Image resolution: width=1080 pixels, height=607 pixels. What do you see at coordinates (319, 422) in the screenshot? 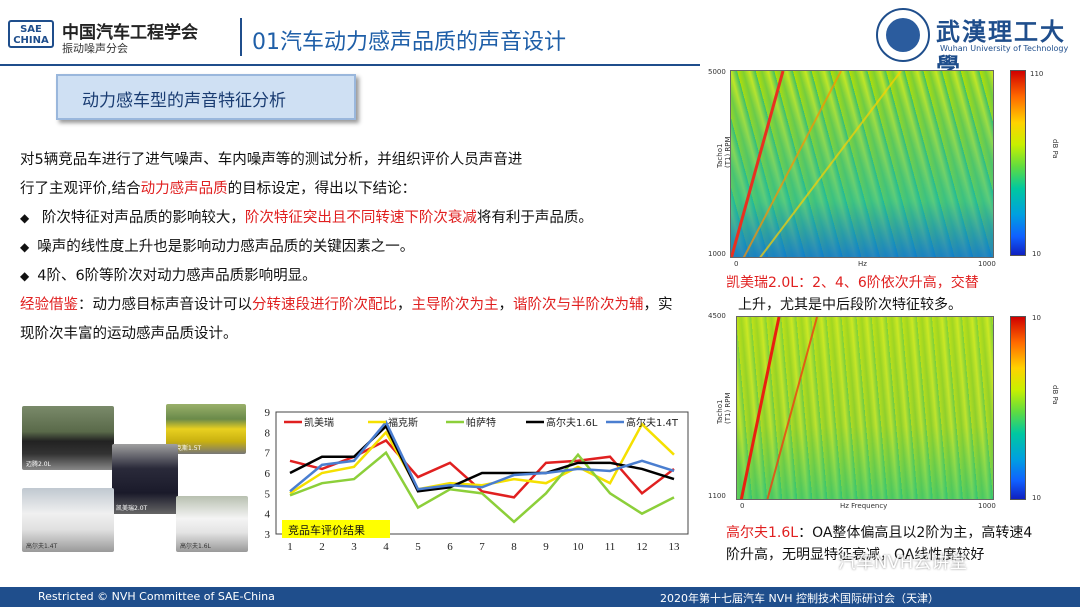
I see `legend-label-1: 凯美瑞` at bounding box center [319, 422].